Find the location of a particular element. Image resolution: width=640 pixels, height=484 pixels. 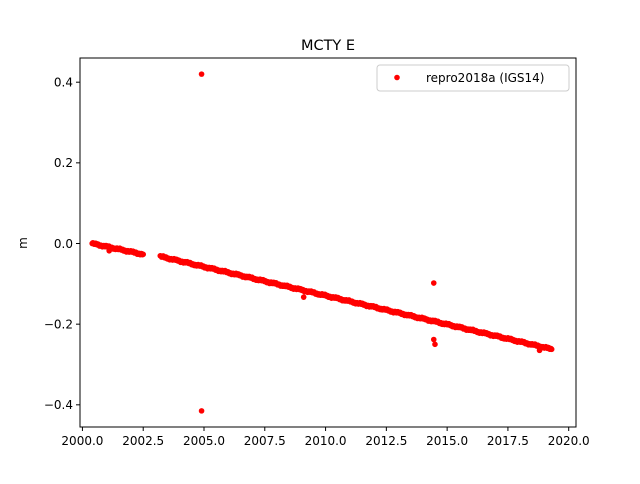

x-tick-label: 2017.5 is located at coordinates (508, 441).